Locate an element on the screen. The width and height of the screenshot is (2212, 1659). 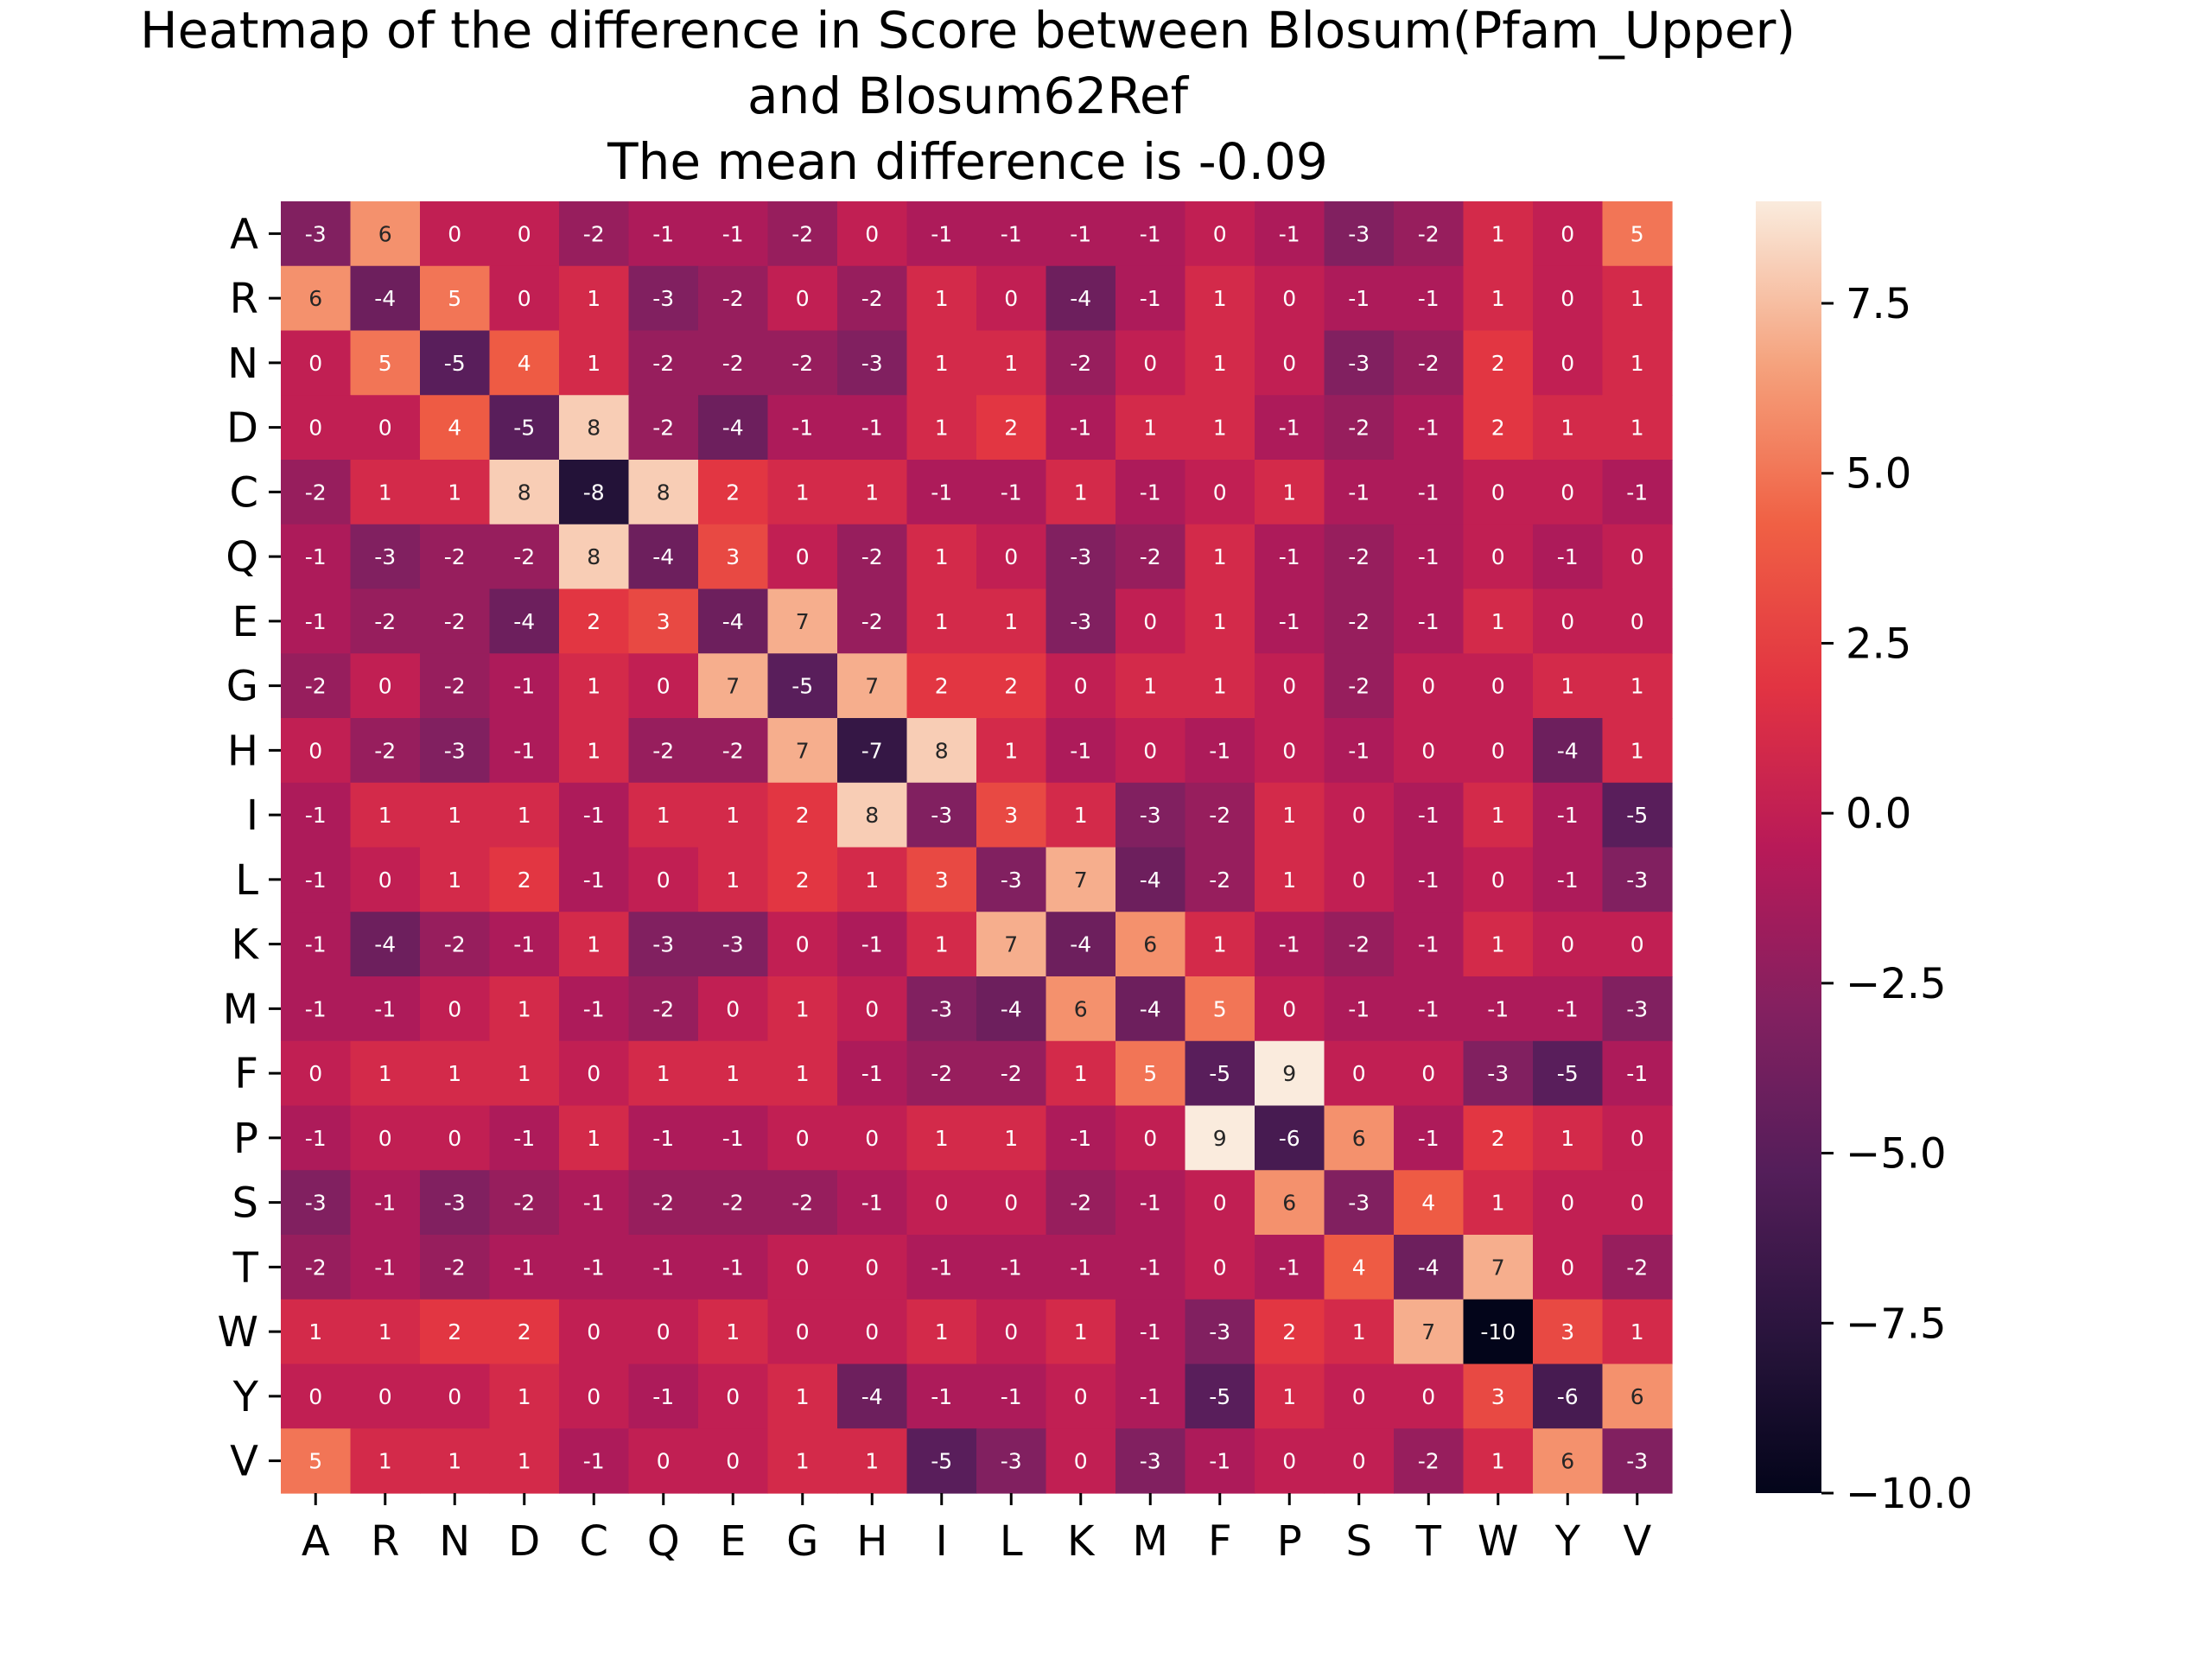
heatmap-cell-T-A is located at coordinates (316, 1267).